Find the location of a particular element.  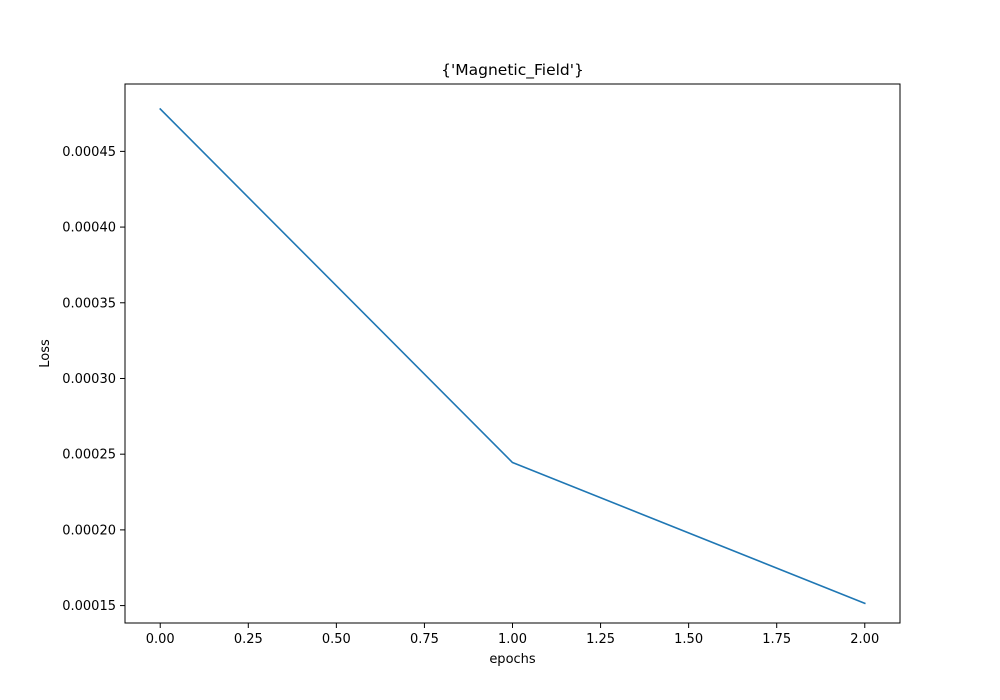

y-tick-label: 0.00020 is located at coordinates (89, 530).